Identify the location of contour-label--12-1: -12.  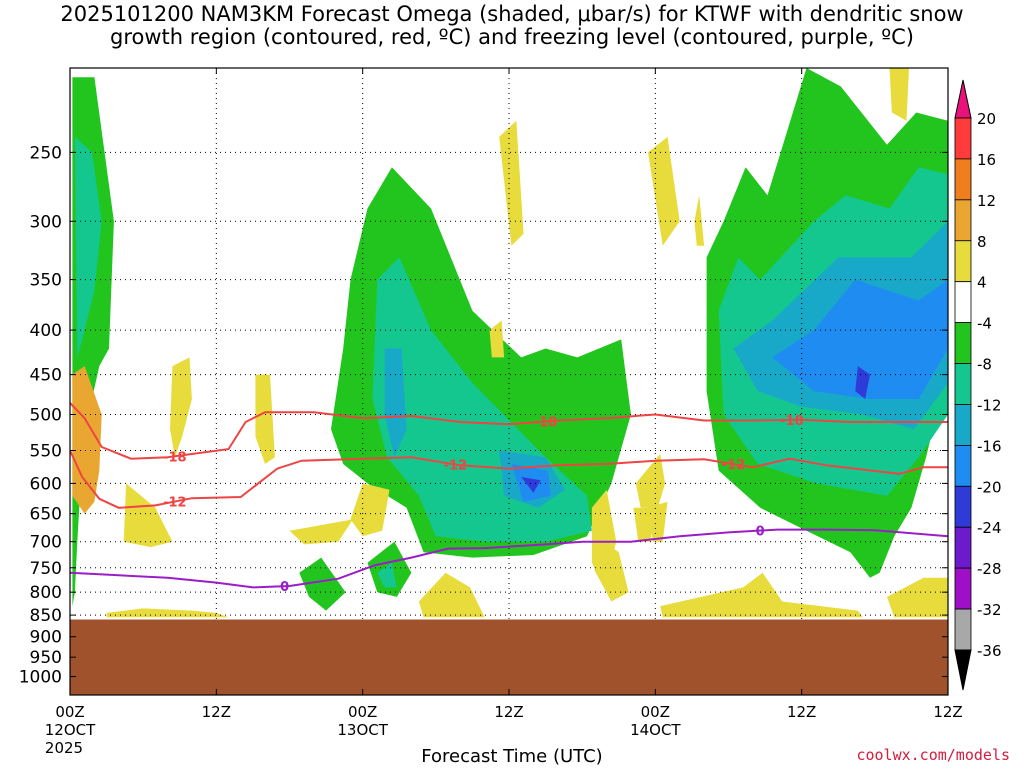
(456, 466).